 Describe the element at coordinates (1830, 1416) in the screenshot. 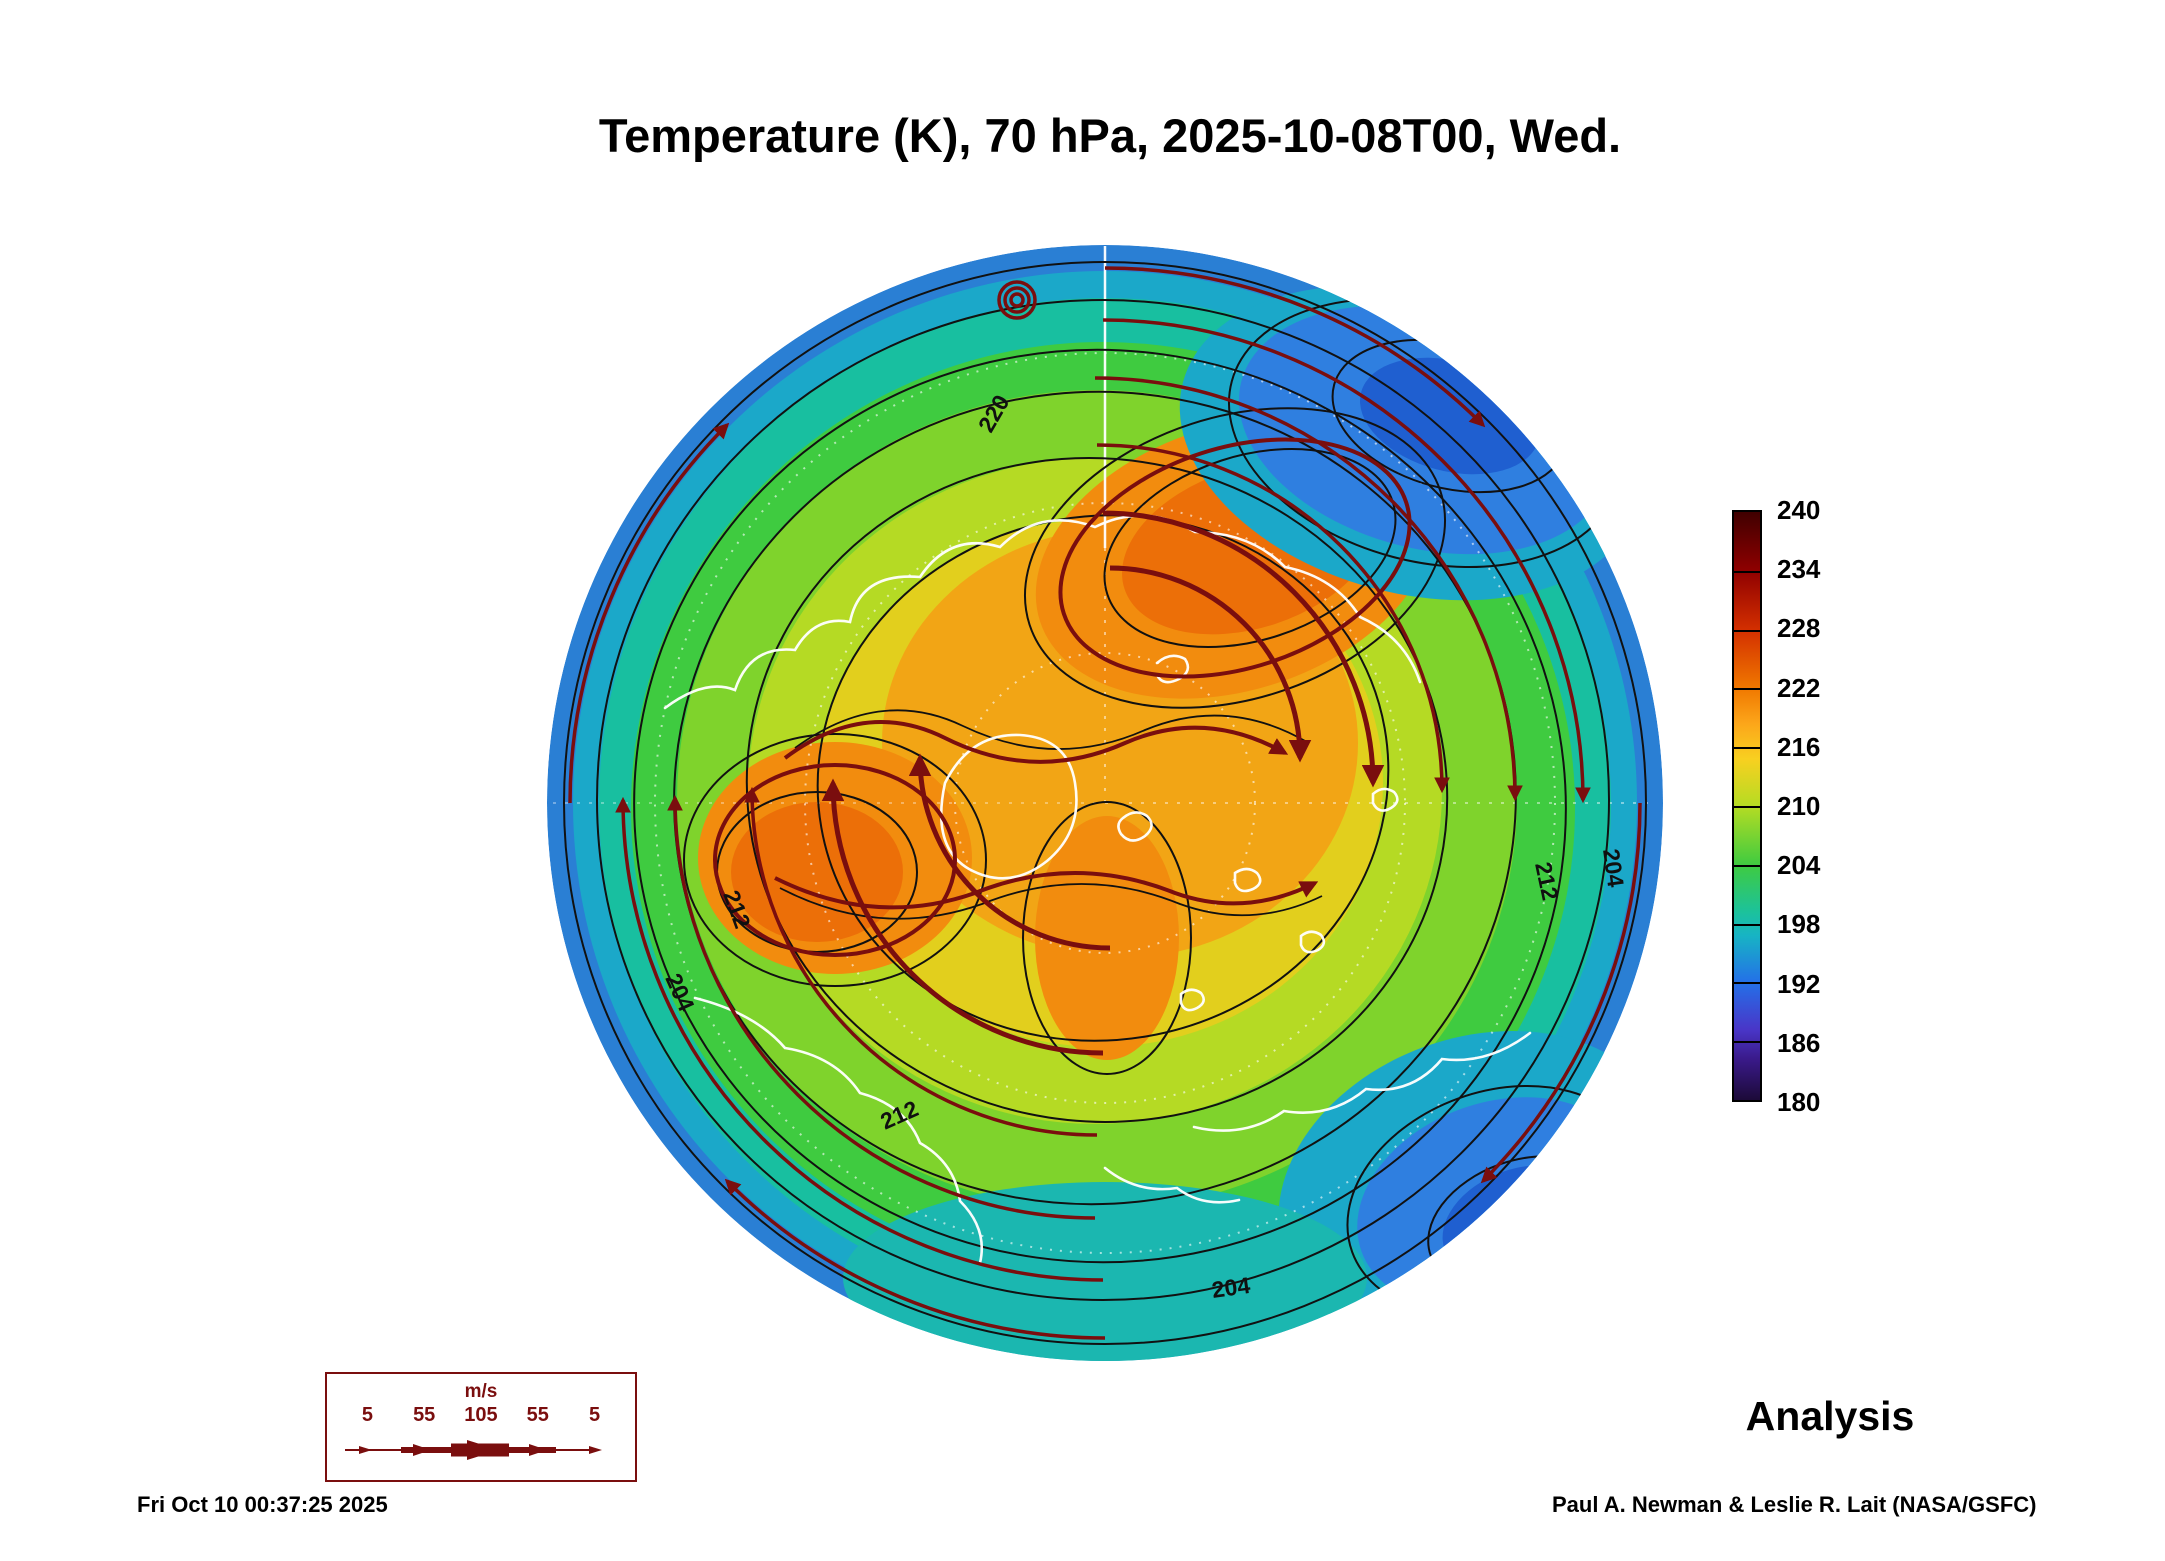

I see `analysis-label: Analysis` at that location.